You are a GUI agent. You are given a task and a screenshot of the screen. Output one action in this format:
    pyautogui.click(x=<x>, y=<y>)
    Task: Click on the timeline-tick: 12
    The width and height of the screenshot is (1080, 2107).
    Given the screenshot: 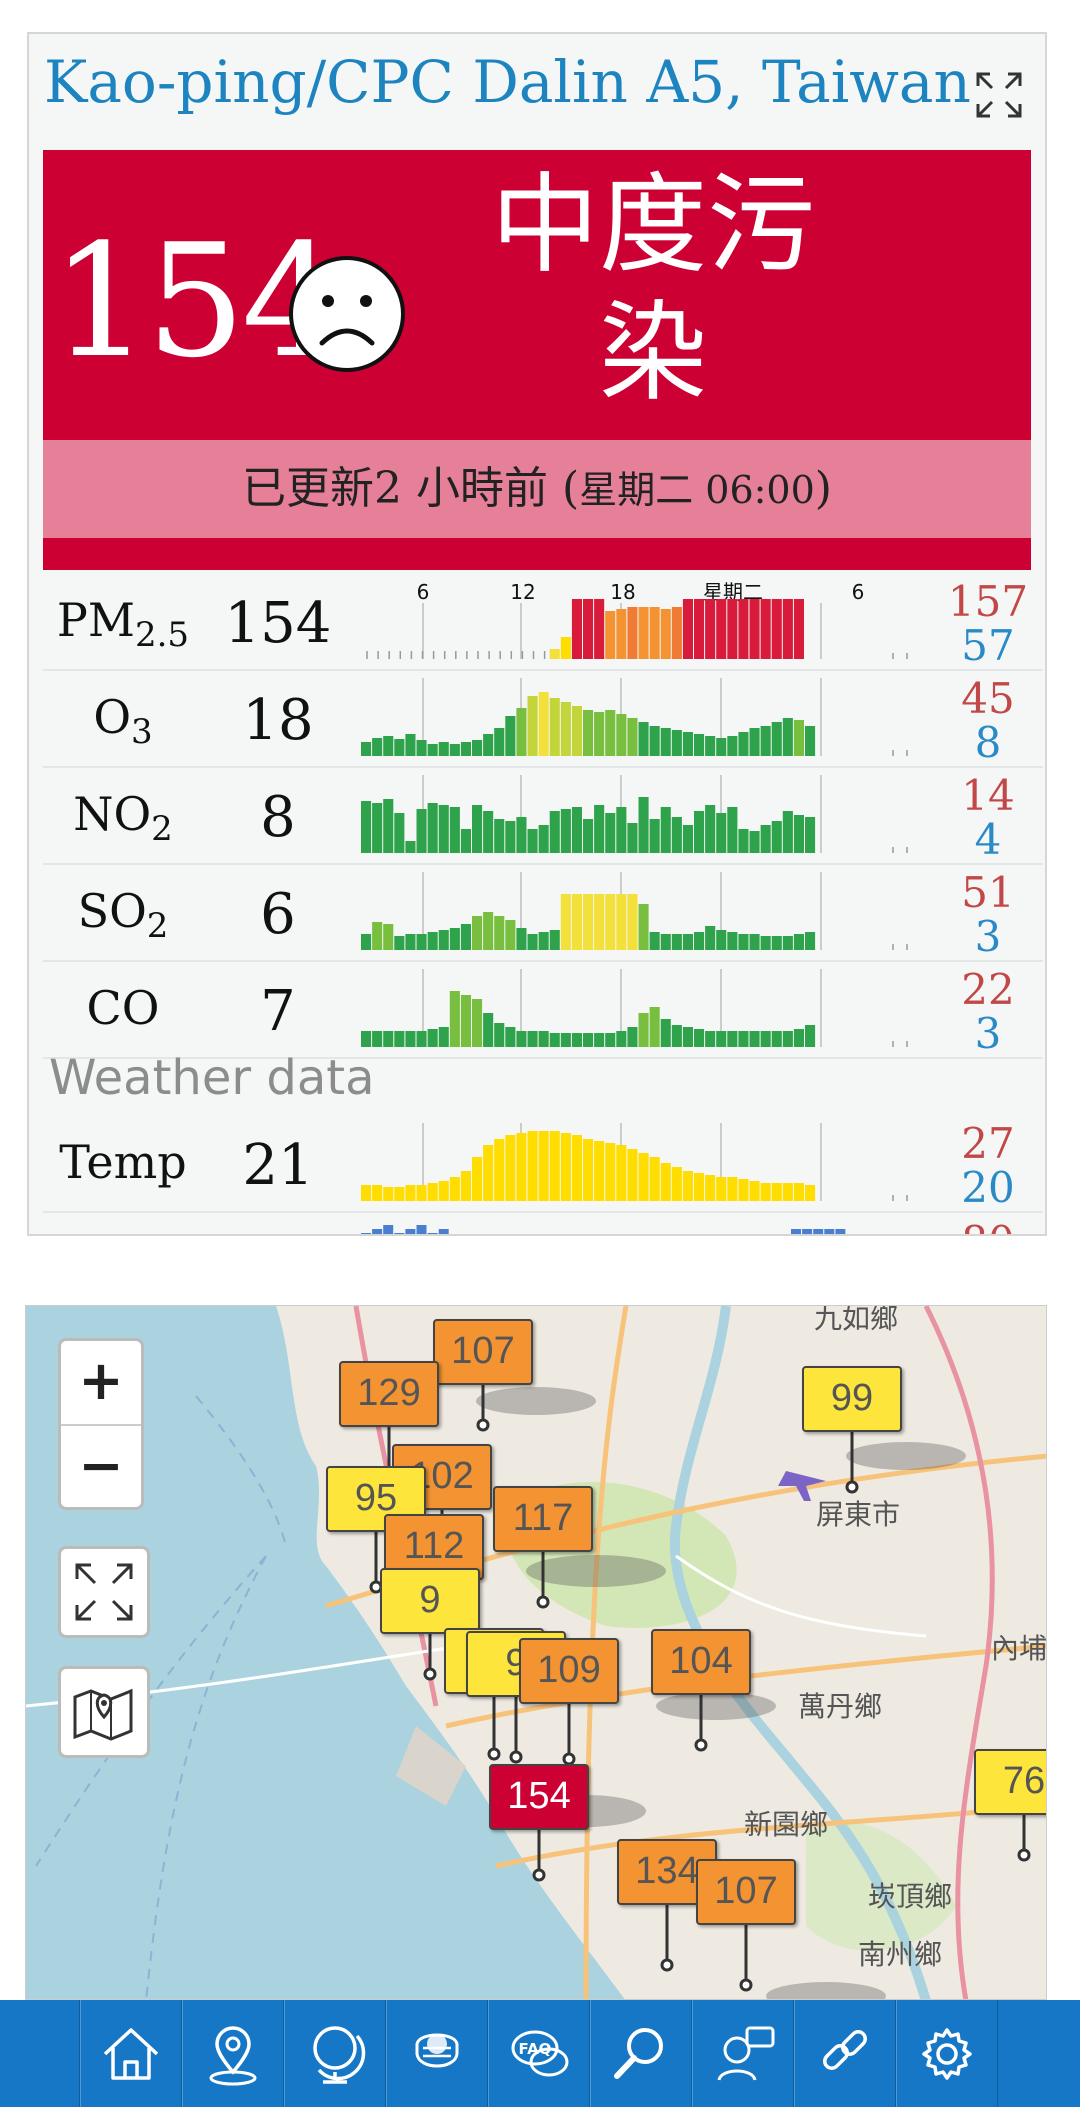 What is the action you would take?
    pyautogui.click(x=522, y=592)
    